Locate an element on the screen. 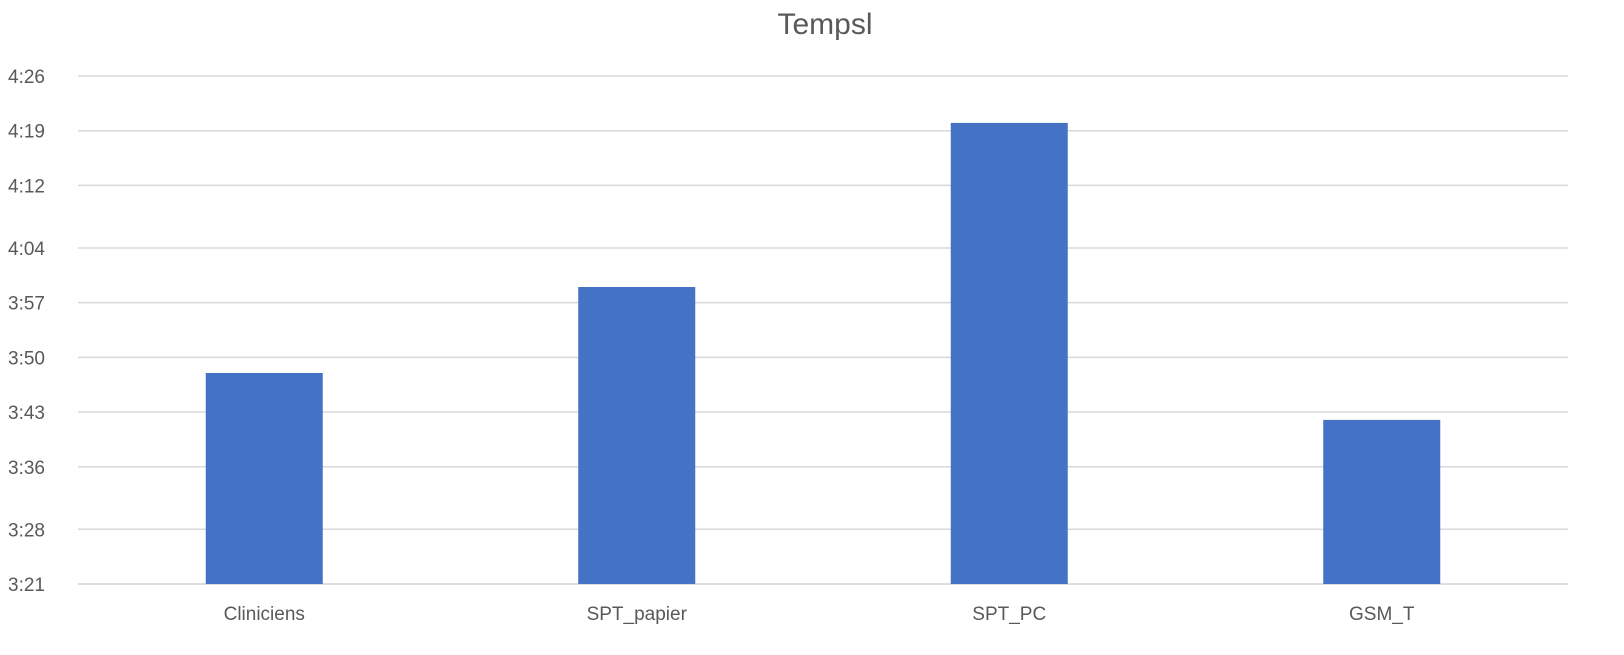 This screenshot has height=655, width=1624. y-axis-tick-labels: 3:21 3:28 3:36 3:43 3:50 3:57 4:04 4:12 4:19 4:26 is located at coordinates (26, 331).